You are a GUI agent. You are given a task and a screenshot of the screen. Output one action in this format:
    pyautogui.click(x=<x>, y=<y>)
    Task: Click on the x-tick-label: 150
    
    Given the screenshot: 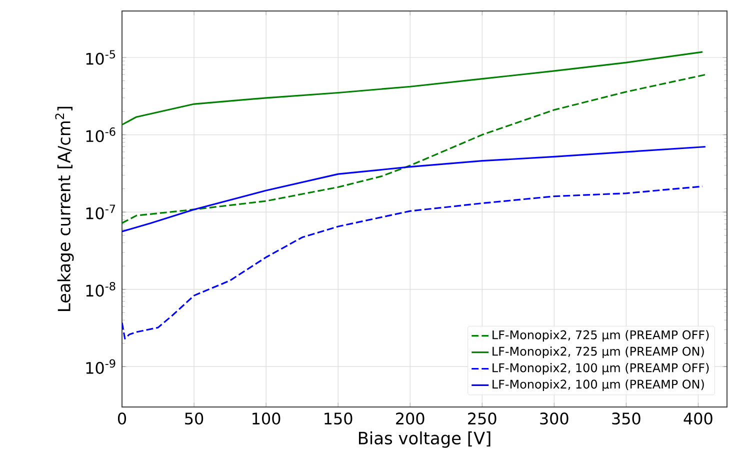 What is the action you would take?
    pyautogui.click(x=338, y=418)
    